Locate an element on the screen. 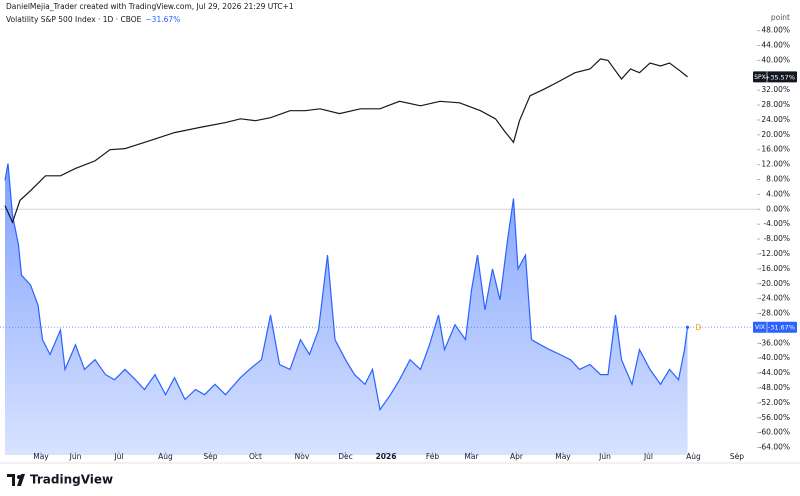  y-tick-label: 40.00% is located at coordinates (775, 59).